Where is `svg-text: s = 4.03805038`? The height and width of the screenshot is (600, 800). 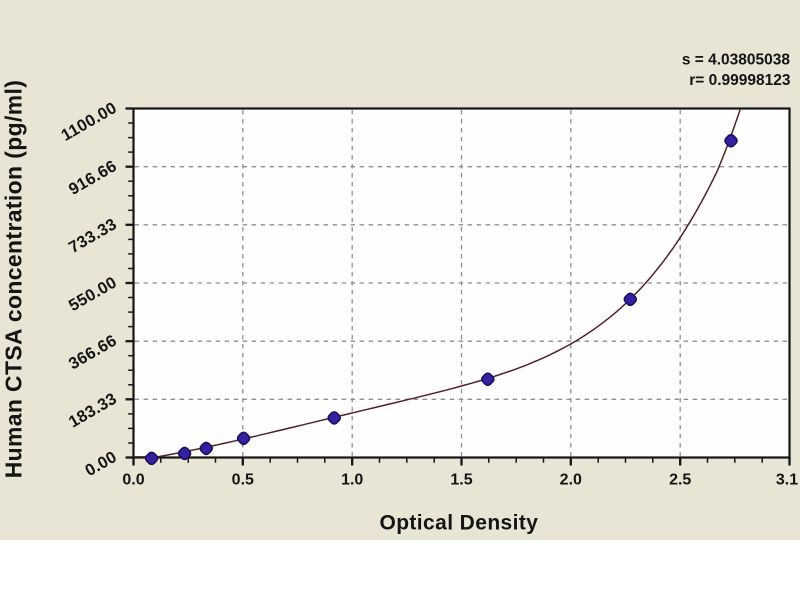
svg-text: s = 4.03805038 is located at coordinates (736, 60).